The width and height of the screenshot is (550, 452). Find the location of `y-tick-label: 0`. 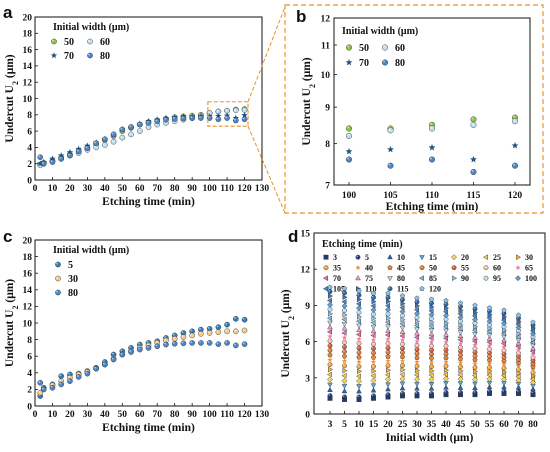

y-tick-label: 0 is located at coordinates (307, 416).